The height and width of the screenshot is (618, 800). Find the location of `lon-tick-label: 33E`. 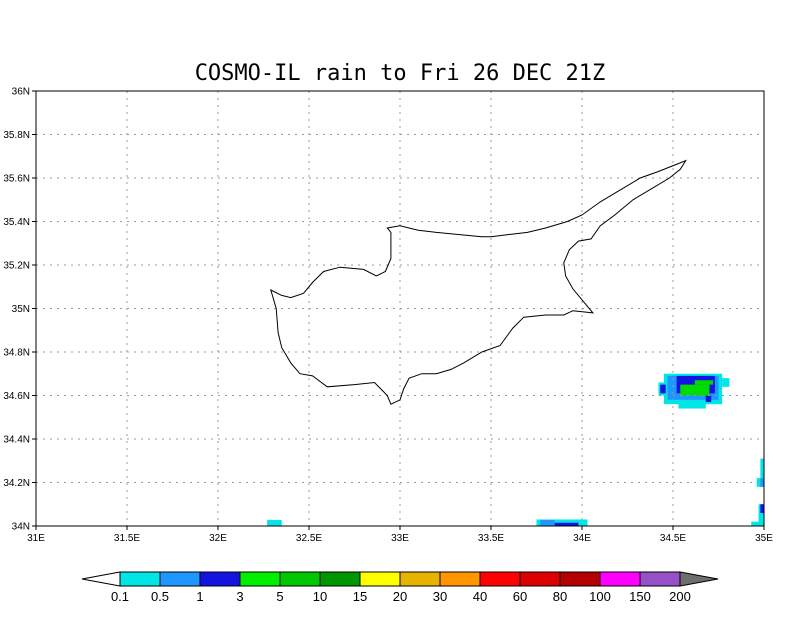

lon-tick-label: 33E is located at coordinates (400, 538).